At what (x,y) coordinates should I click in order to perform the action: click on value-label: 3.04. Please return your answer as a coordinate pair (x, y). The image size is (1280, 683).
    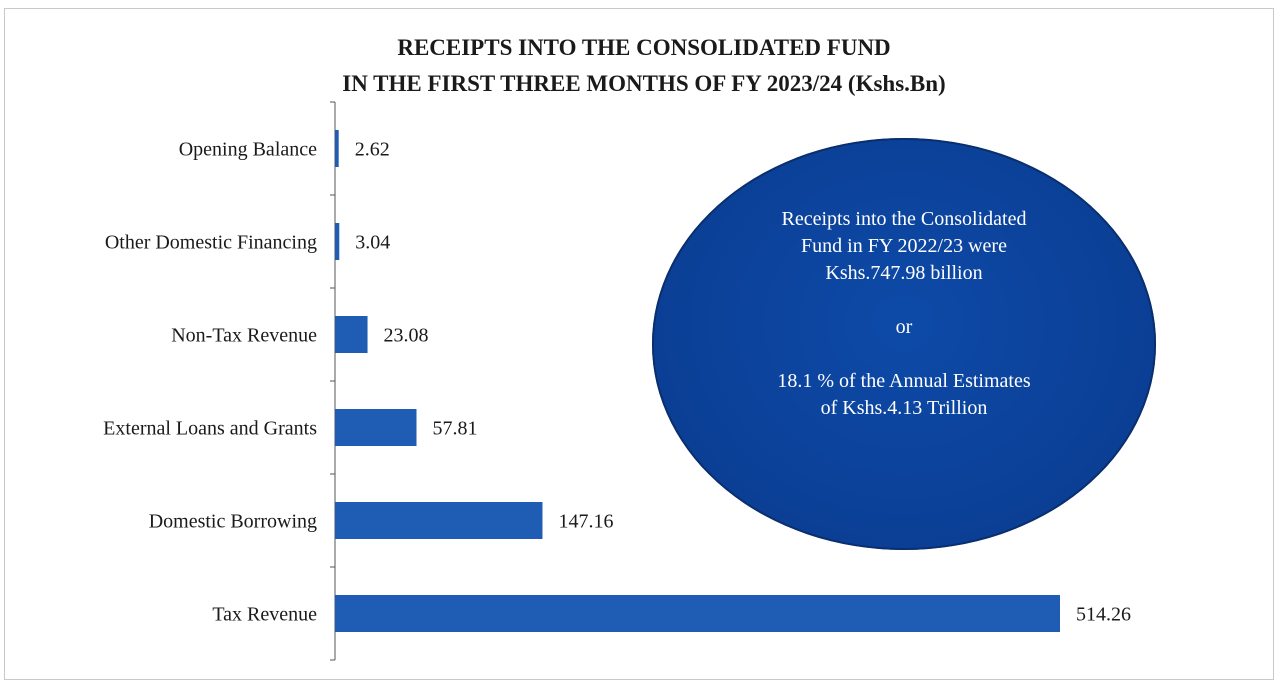
    Looking at the image, I should click on (372, 243).